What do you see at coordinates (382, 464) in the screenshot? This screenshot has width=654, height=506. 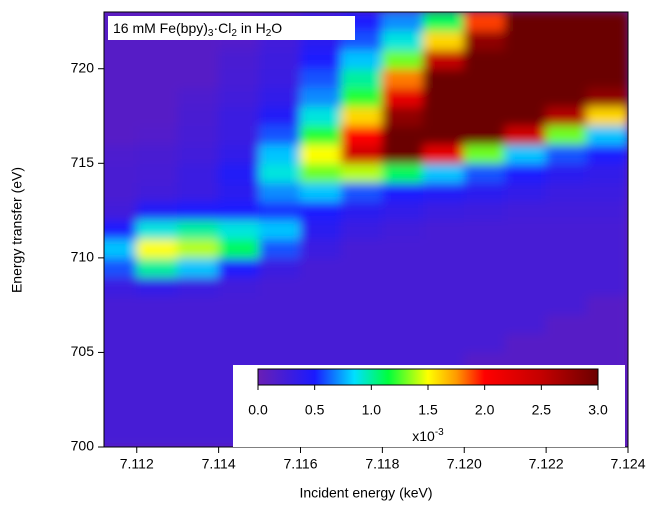 I see `x-tick-label: 7.118` at bounding box center [382, 464].